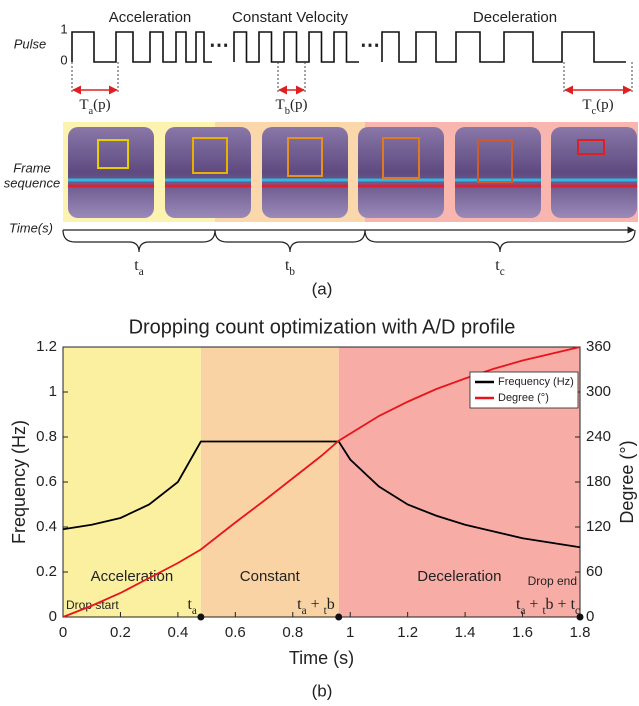 The width and height of the screenshot is (639, 706). I want to click on time-label: Time(s), so click(31, 227).